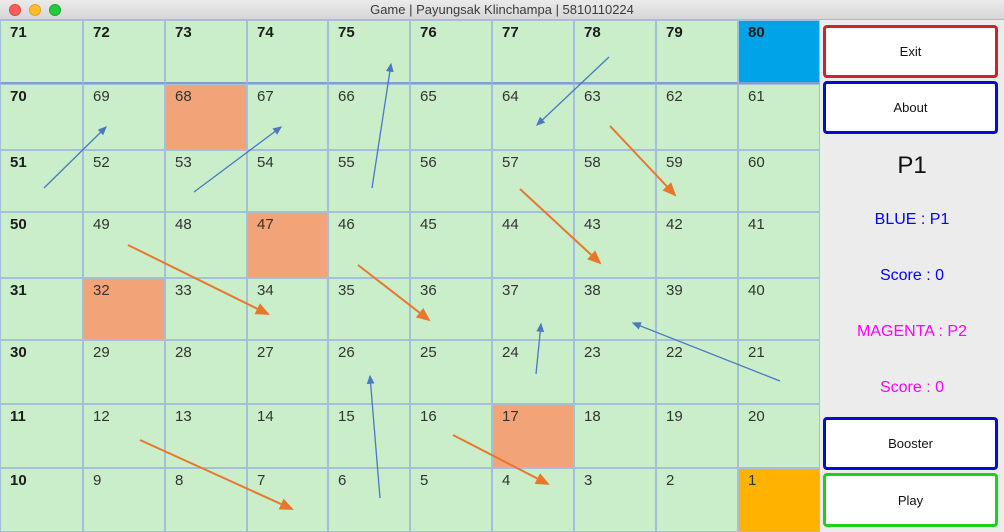 The width and height of the screenshot is (1004, 532). I want to click on cell-number: 68, so click(183, 96).